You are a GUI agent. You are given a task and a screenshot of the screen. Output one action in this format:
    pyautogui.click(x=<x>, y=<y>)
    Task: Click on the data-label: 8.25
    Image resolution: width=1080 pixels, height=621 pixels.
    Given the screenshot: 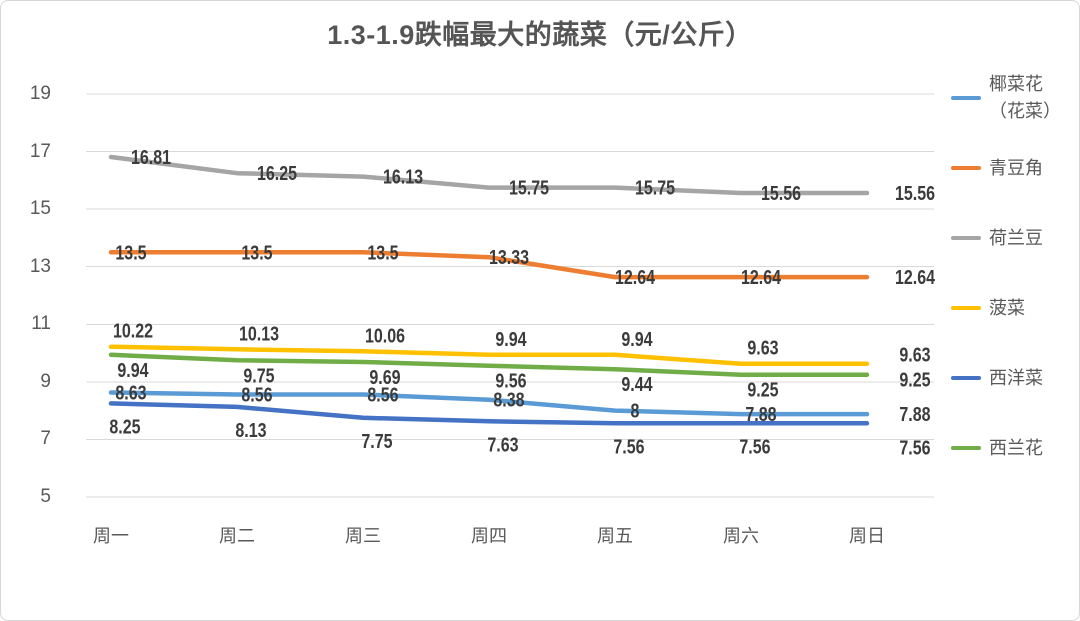 What is the action you would take?
    pyautogui.click(x=124, y=427)
    